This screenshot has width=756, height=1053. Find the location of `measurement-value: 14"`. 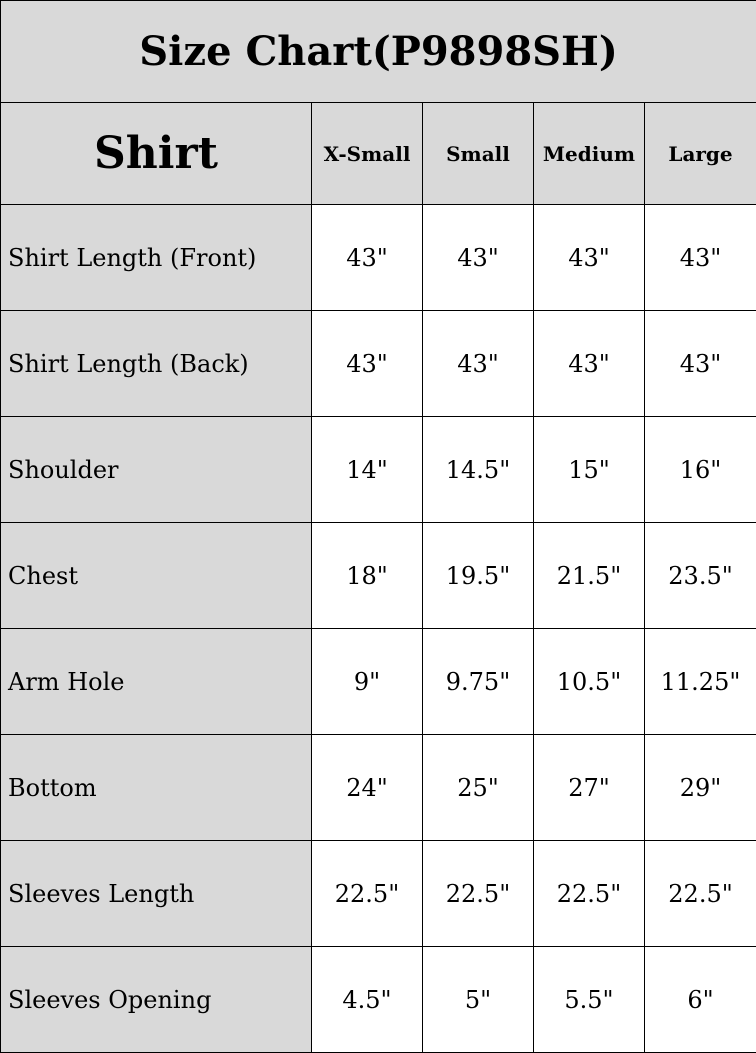

measurement-value: 14" is located at coordinates (367, 470).